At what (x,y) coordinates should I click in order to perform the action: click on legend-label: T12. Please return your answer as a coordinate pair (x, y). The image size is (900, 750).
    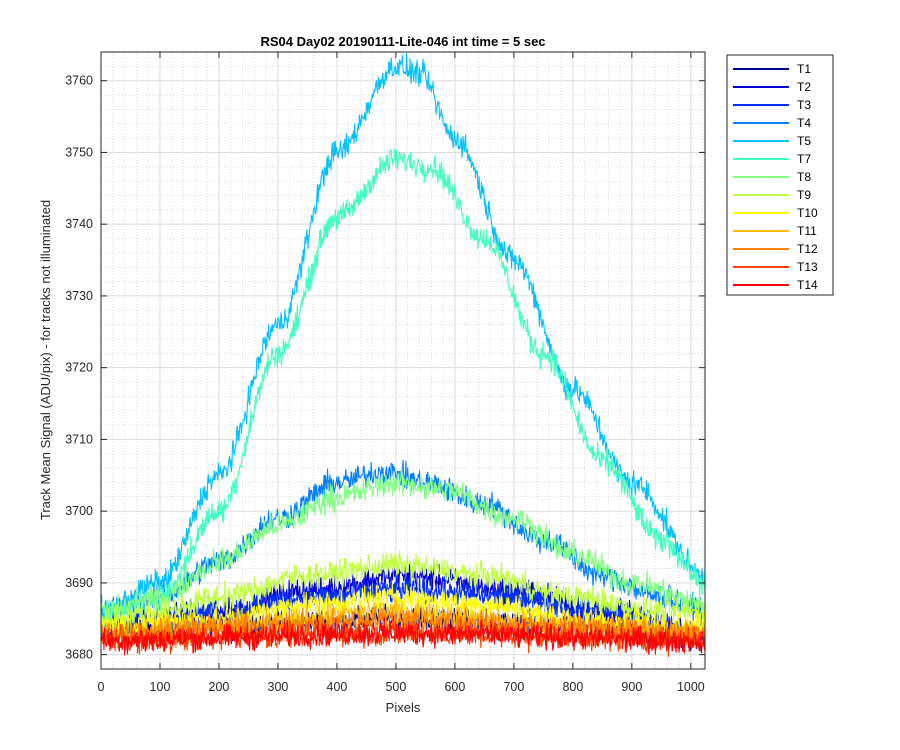
    Looking at the image, I should click on (807, 249).